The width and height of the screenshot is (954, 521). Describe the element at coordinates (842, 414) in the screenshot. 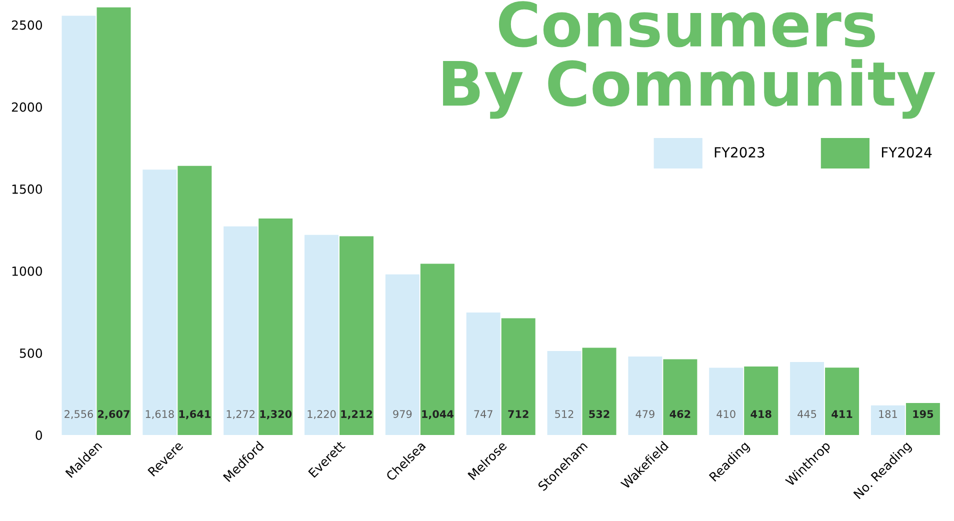

I see `data-label: 411` at that location.